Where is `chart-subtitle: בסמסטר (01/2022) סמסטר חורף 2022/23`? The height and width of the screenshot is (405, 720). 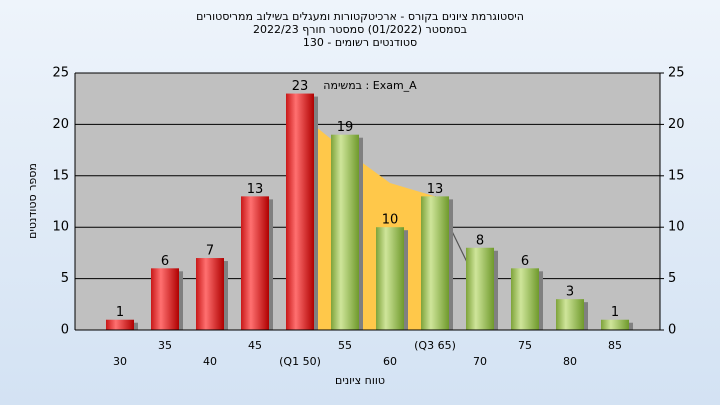 chart-subtitle: בסמסטר (01/2022) סמסטר חורף 2022/23 is located at coordinates (360, 29).